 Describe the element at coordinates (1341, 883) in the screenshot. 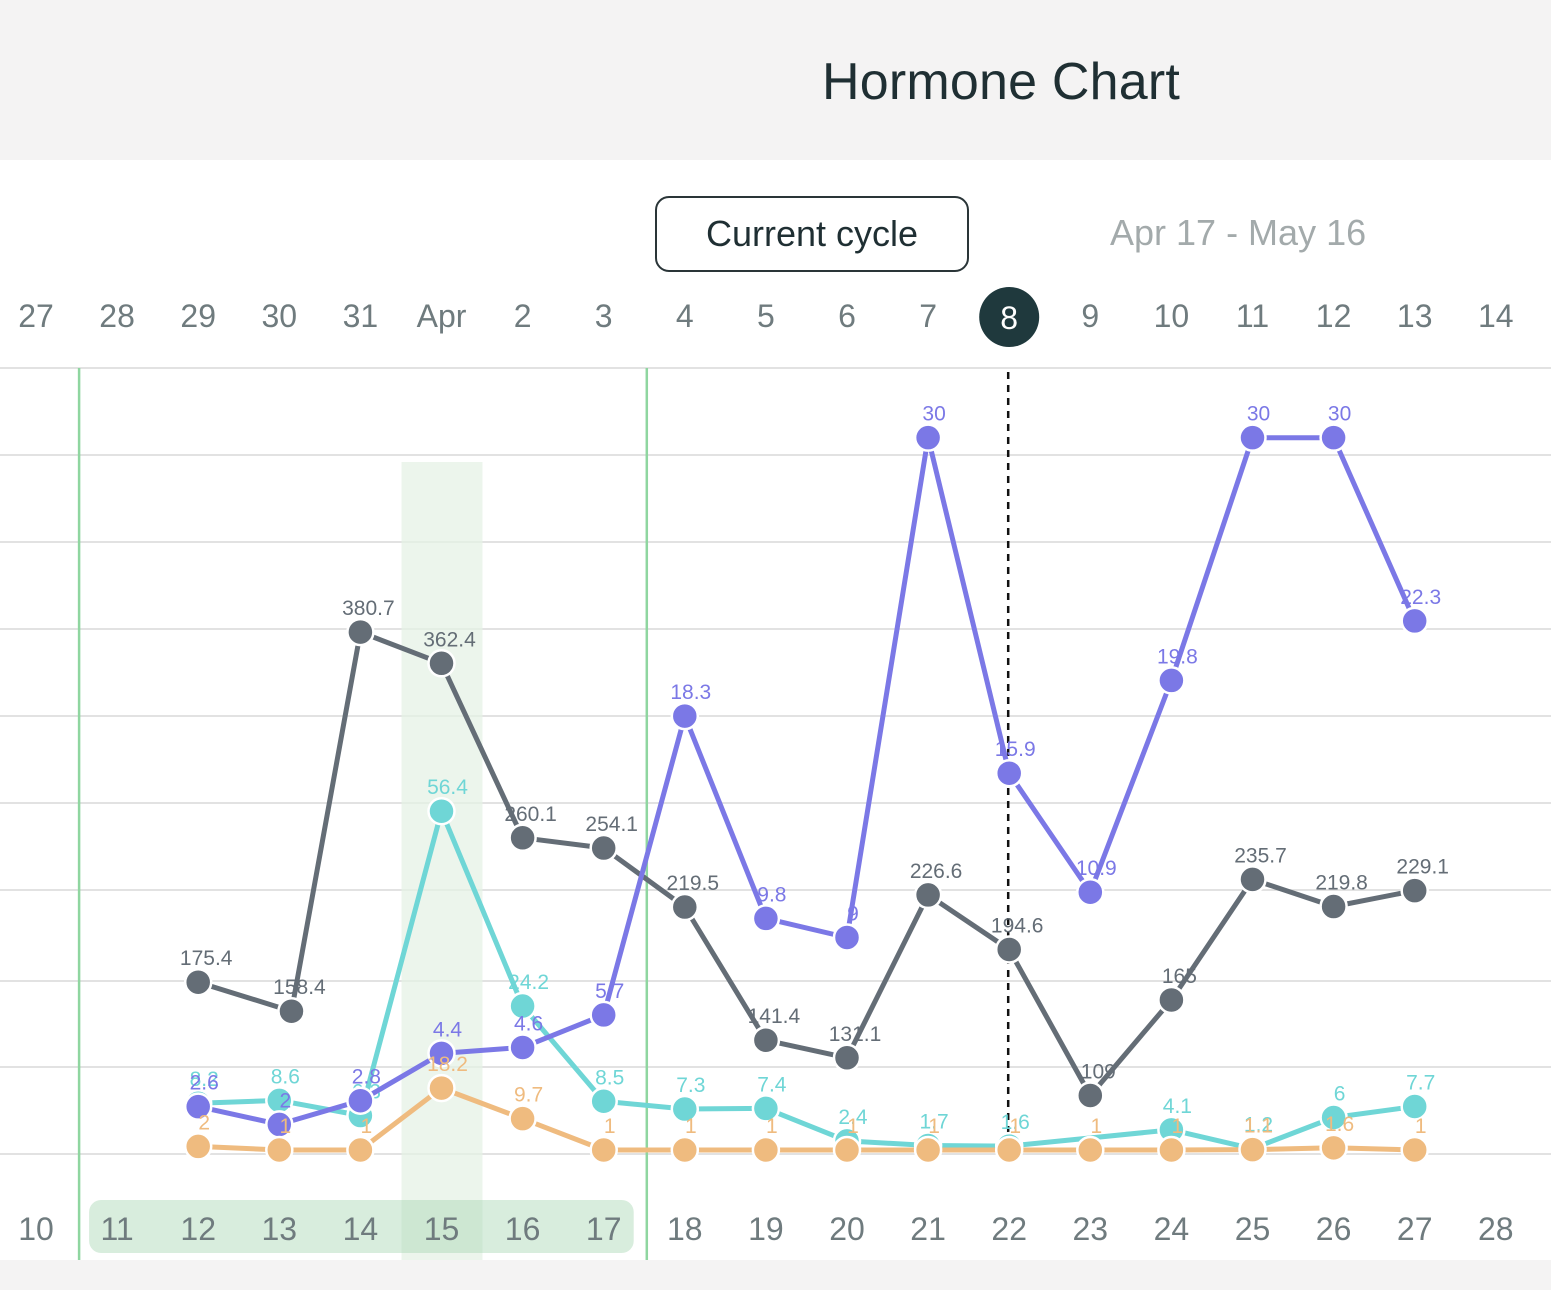

I see `fsh-data-label: 219.8` at that location.